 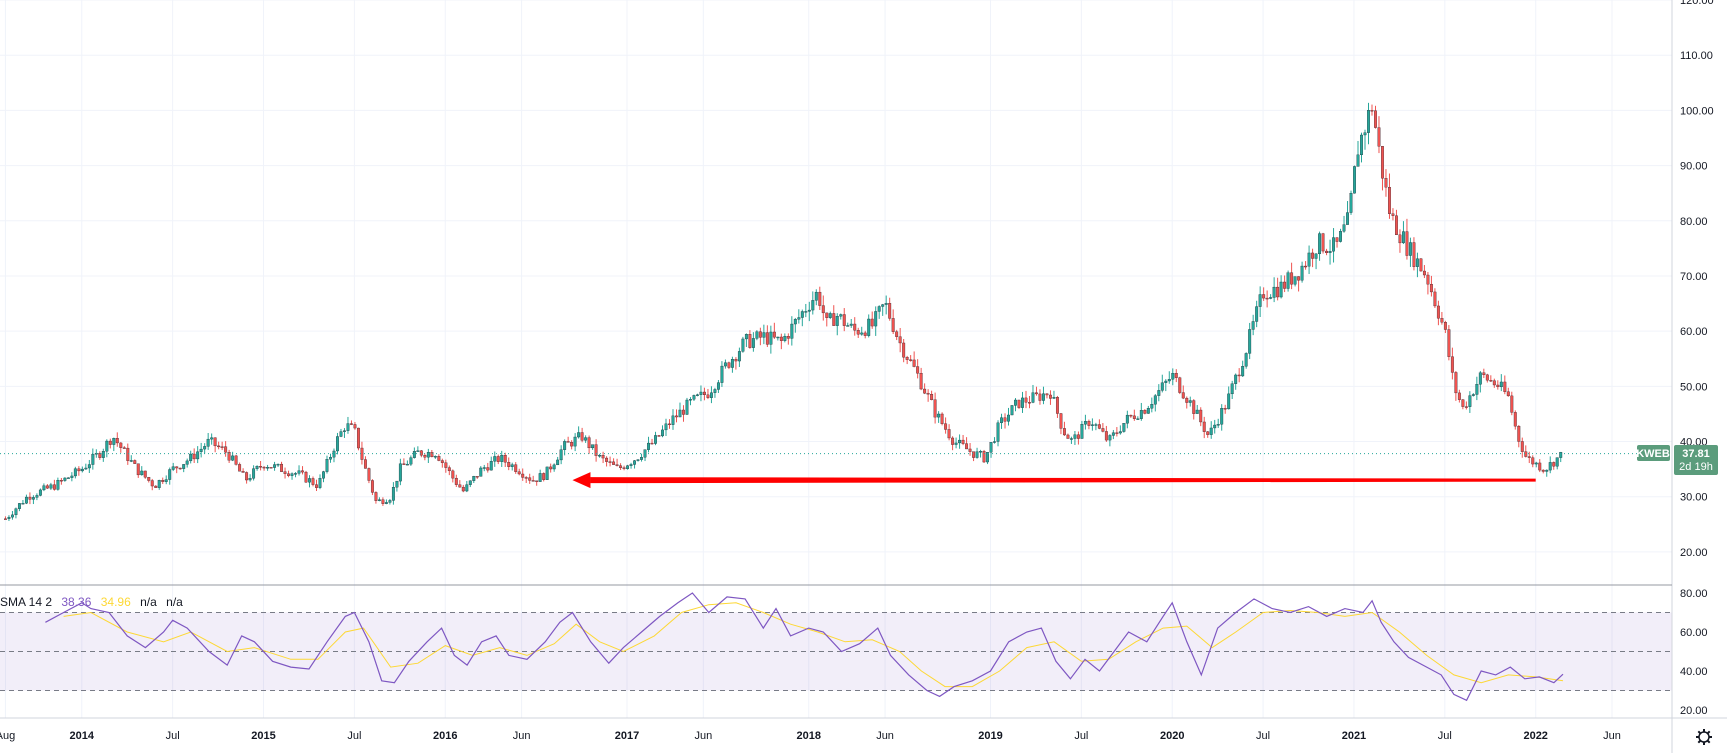 I want to click on time-tick-label: Jun, so click(x=885, y=736).